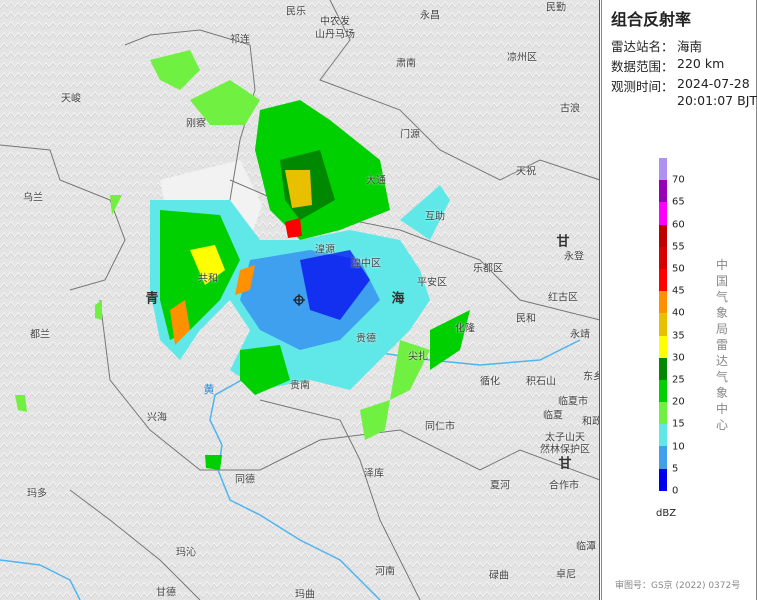 This screenshot has height=600, width=757. I want to click on place-label: 同仁市, so click(440, 427).